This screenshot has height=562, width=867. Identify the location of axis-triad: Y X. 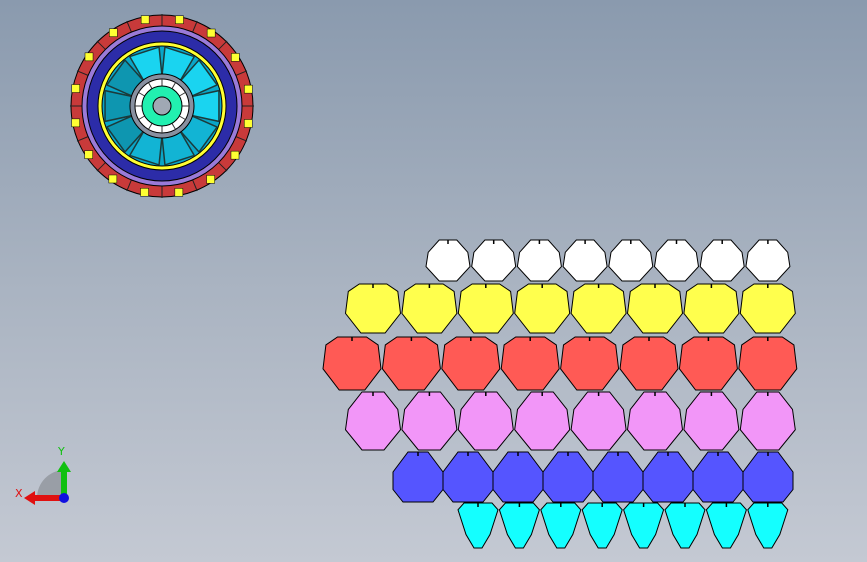
(43, 475).